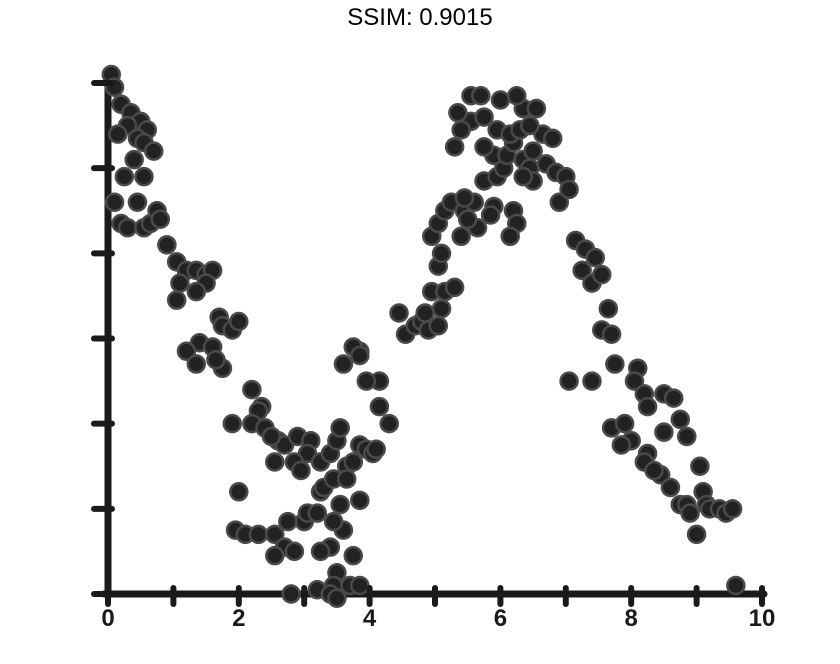  What do you see at coordinates (500, 618) in the screenshot?
I see `x-tick-label: 6` at bounding box center [500, 618].